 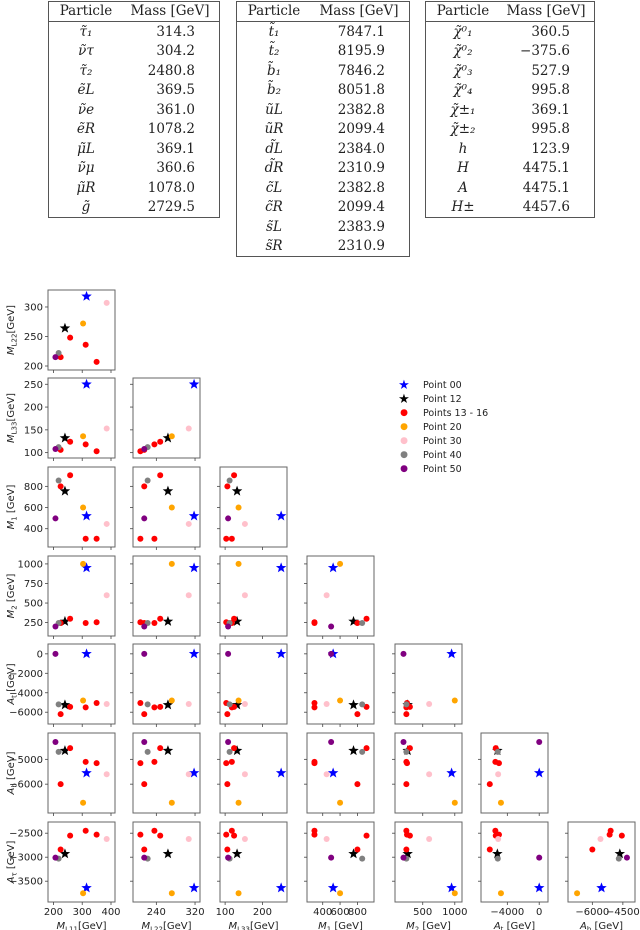 I want to click on legend-label: Point 20, so click(x=442, y=427).